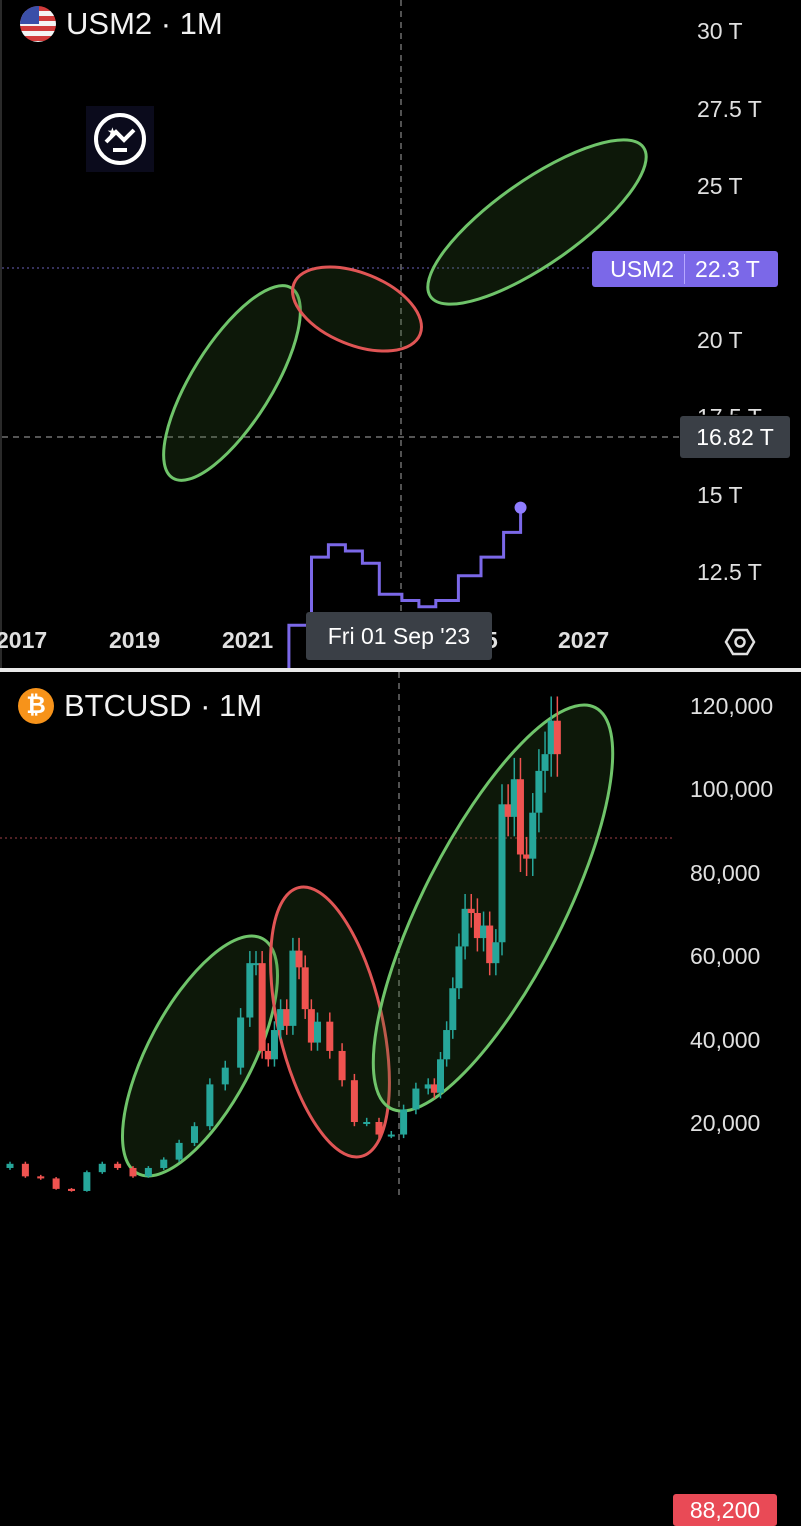 This screenshot has width=801, height=1526. I want to click on us-flag-icon, so click(38, 24).